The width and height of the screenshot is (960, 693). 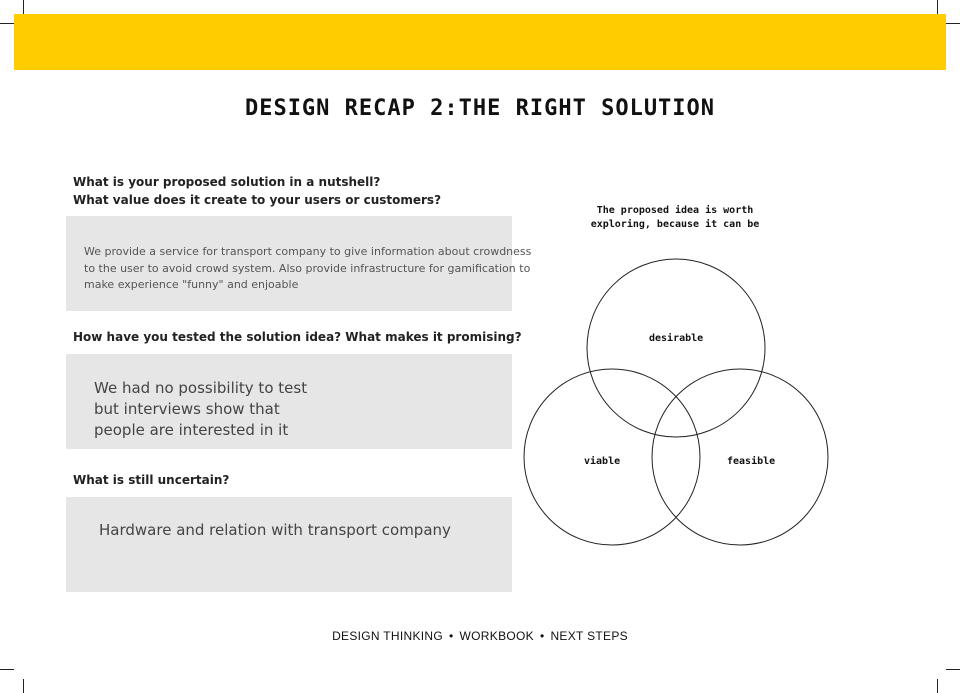 I want to click on answer-line: We had no possibility to test, so click(x=201, y=388).